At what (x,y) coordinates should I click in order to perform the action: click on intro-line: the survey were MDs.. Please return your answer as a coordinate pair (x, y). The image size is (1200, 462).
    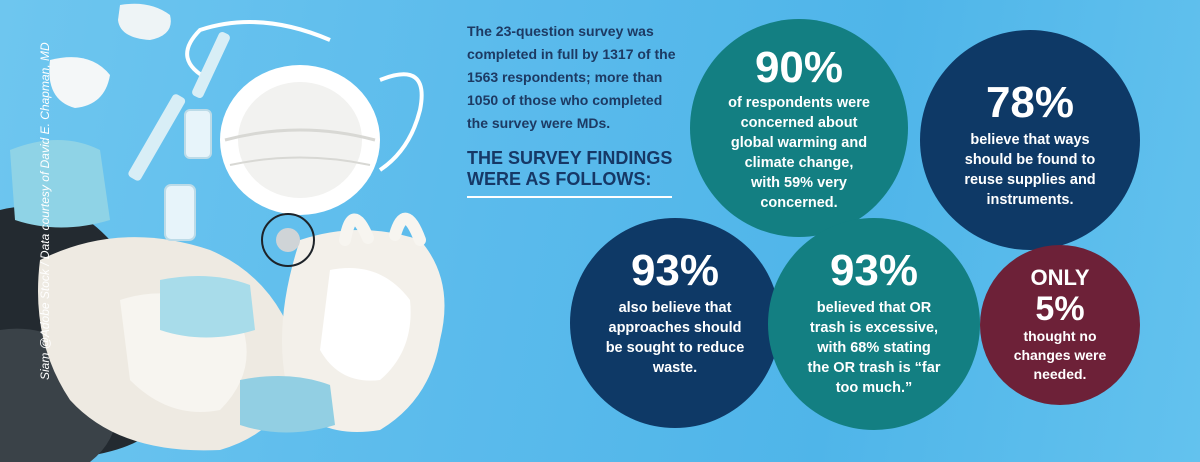
    Looking at the image, I should click on (539, 123).